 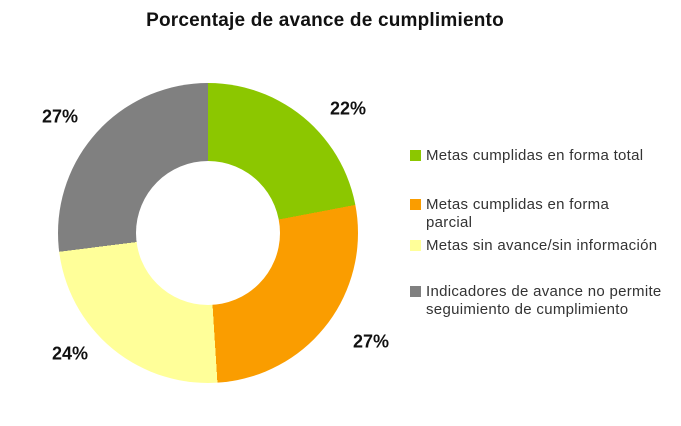 I want to click on legend-item-metas-cumplidas-total: Metas cumplidas en forma total, so click(x=544, y=156).